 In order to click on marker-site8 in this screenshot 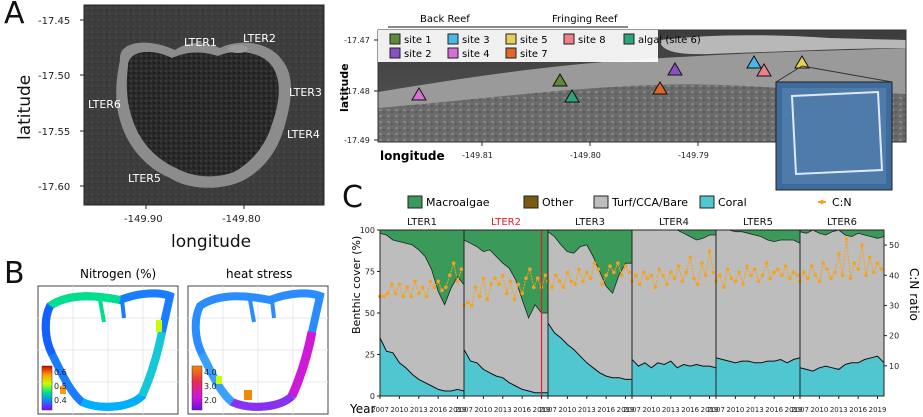, I will do `click(764, 70)`.